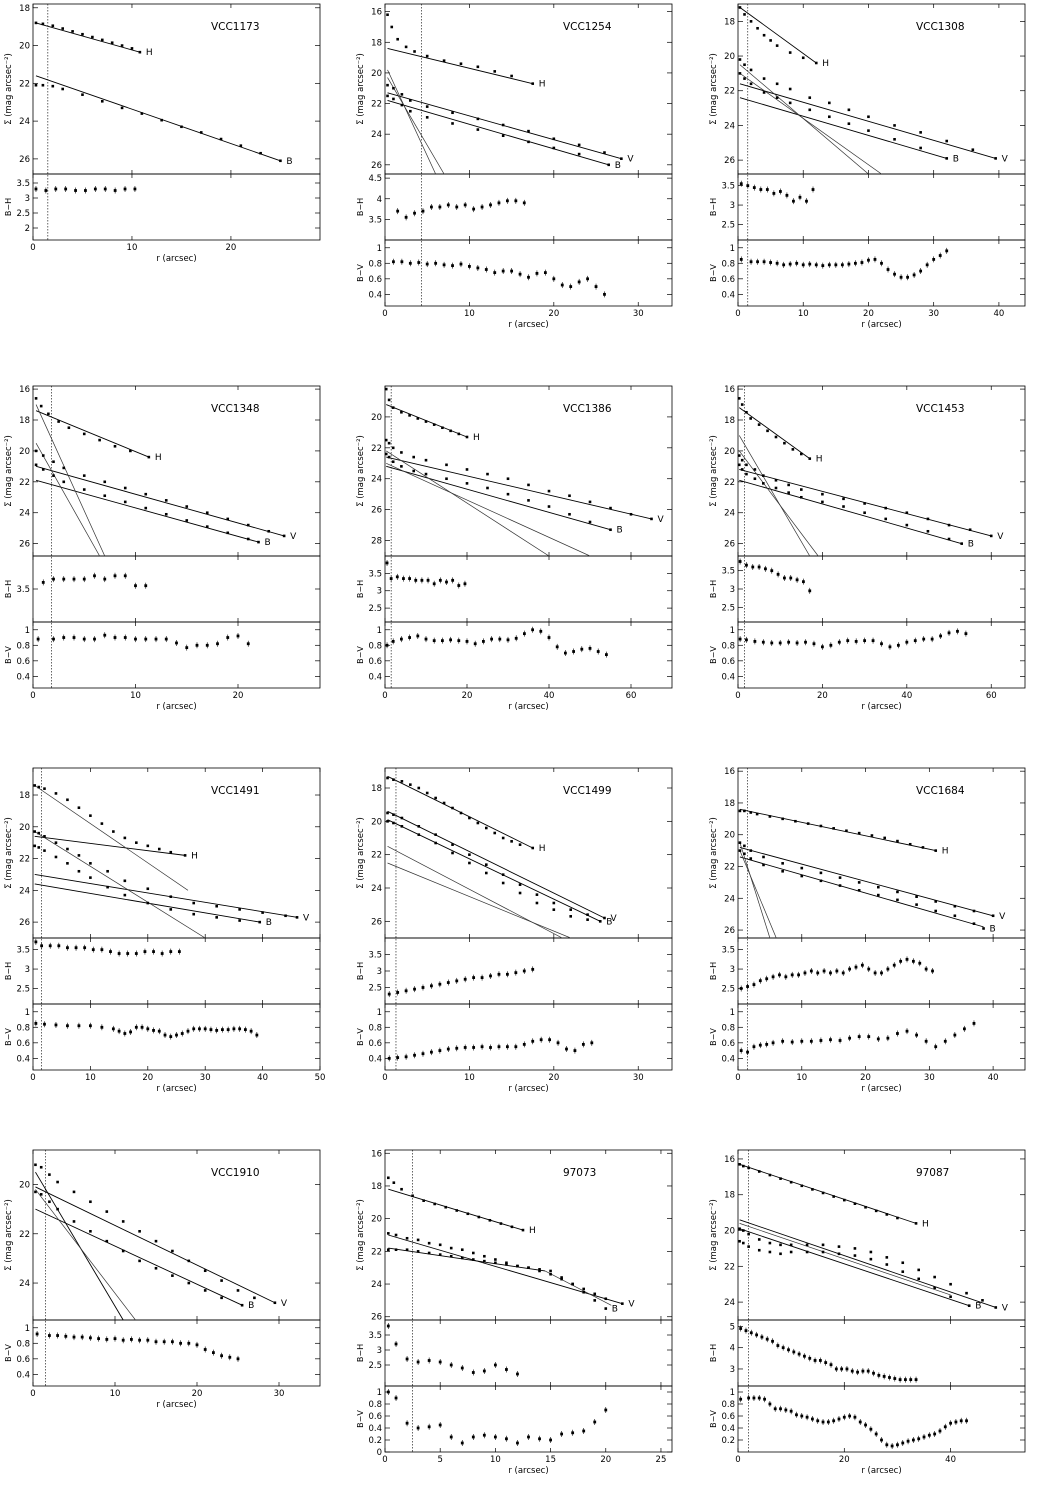  What do you see at coordinates (23, 1375) in the screenshot?
I see `y-tick-label: 0.4` at bounding box center [23, 1375].